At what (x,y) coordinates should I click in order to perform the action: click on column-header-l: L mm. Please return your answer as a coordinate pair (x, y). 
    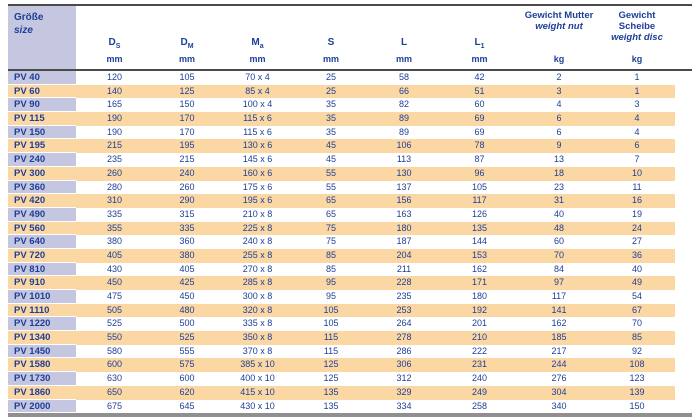
    Looking at the image, I should click on (403, 50).